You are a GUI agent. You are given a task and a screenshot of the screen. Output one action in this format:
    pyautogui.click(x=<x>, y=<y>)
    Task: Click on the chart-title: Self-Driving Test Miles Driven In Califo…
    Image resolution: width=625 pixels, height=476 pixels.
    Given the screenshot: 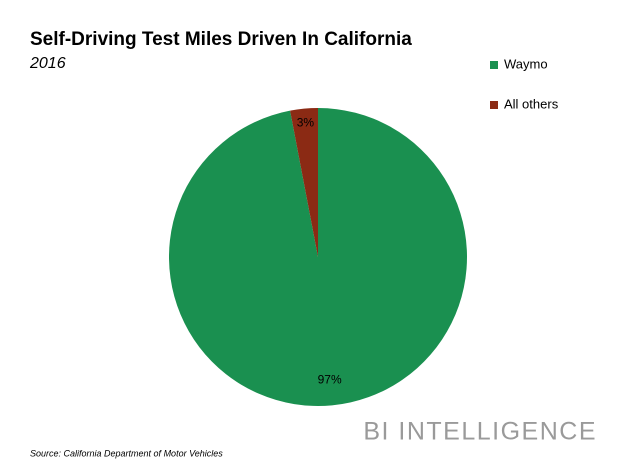 What is the action you would take?
    pyautogui.click(x=221, y=39)
    